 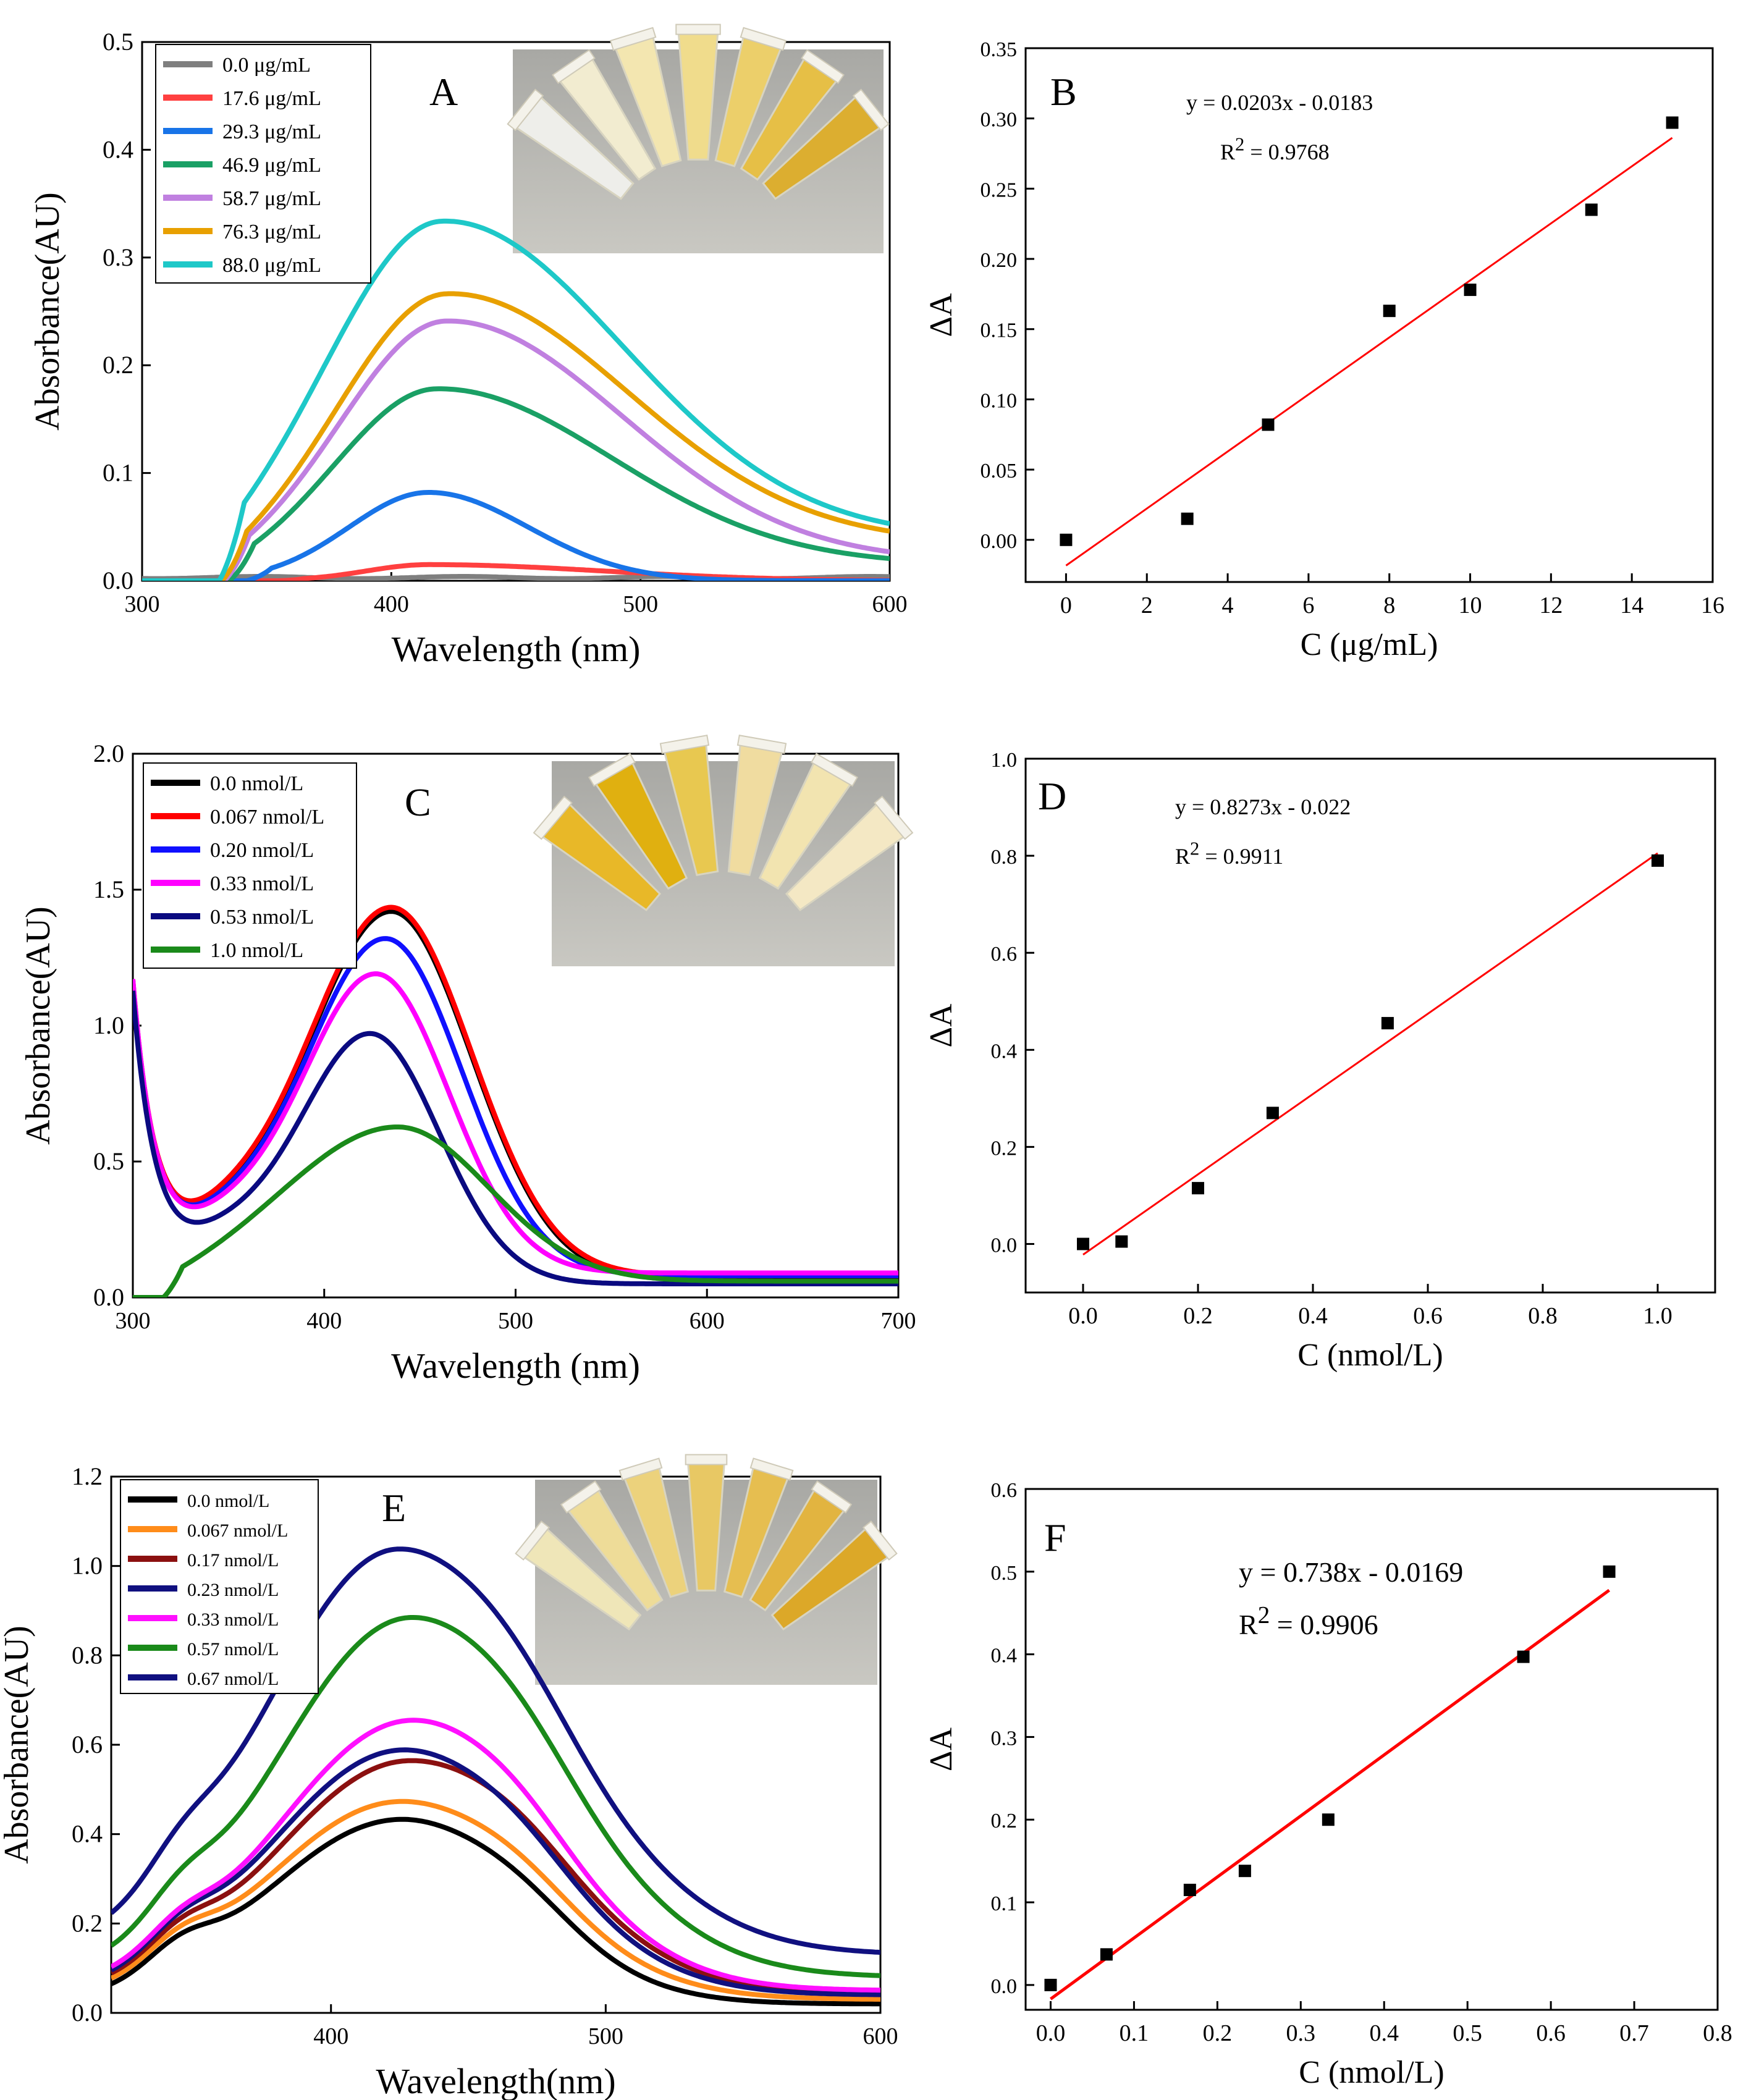 What do you see at coordinates (999, 471) in the screenshot?
I see `y-tick-label: 0.05` at bounding box center [999, 471].